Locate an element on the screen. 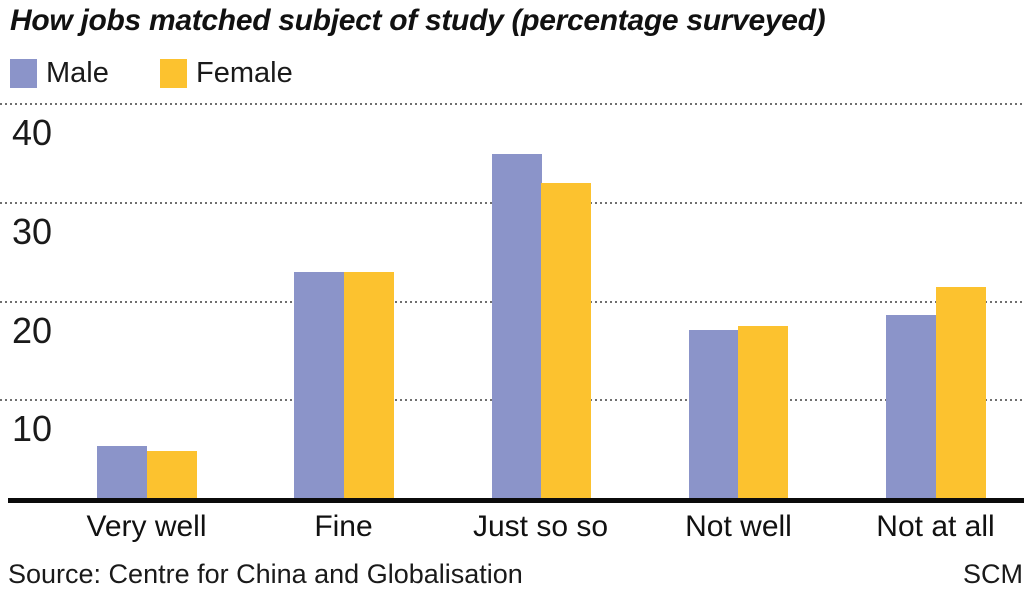 The image size is (1024, 597). category-label-not-at-all: Not at all is located at coordinates (935, 526).